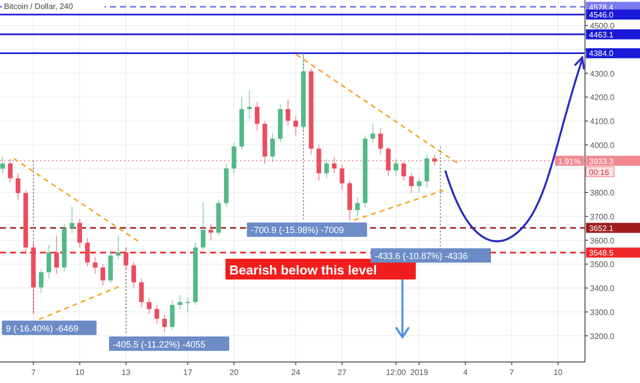 This screenshot has width=640, height=383. What do you see at coordinates (303, 270) in the screenshot?
I see `annotation: Bearish below this level` at bounding box center [303, 270].